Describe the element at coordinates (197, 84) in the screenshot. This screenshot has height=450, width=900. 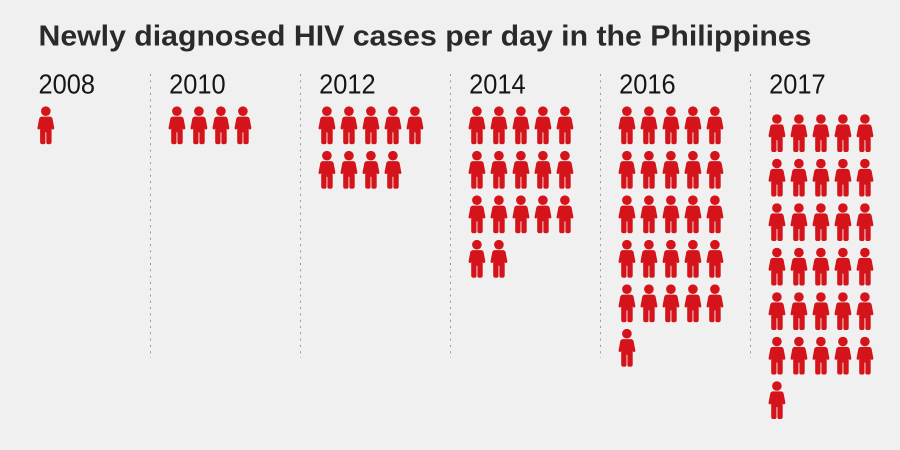
I see `svg-text: 2010` at that location.